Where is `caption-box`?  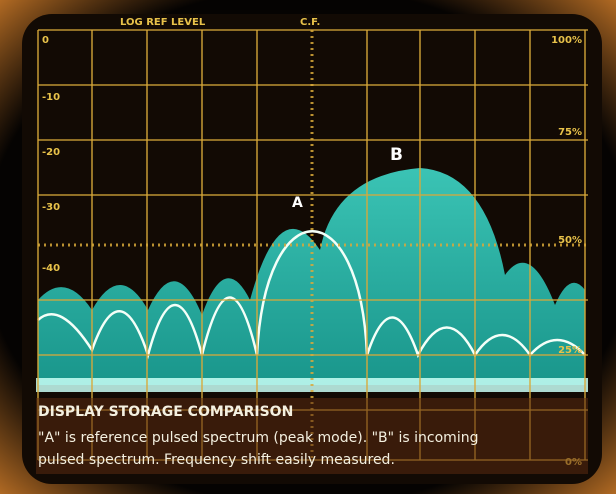
caption-box is located at coordinates (312, 436).